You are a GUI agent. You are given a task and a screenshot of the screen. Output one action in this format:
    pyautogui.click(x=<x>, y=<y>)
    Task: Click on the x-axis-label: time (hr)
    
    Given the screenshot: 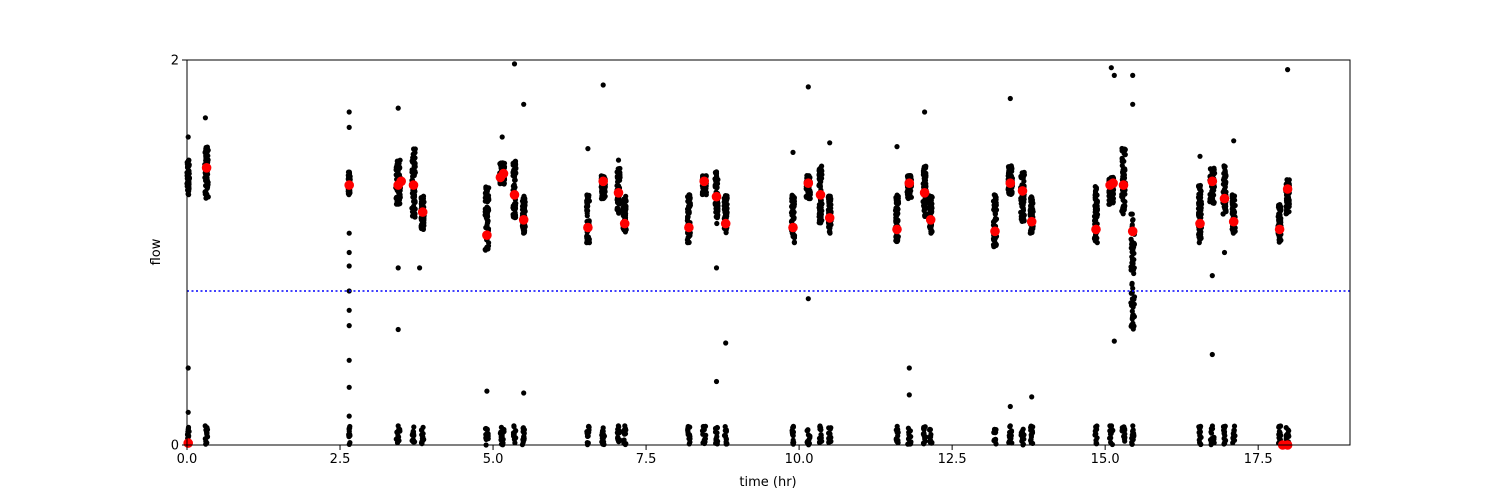 What is the action you would take?
    pyautogui.click(x=767, y=482)
    